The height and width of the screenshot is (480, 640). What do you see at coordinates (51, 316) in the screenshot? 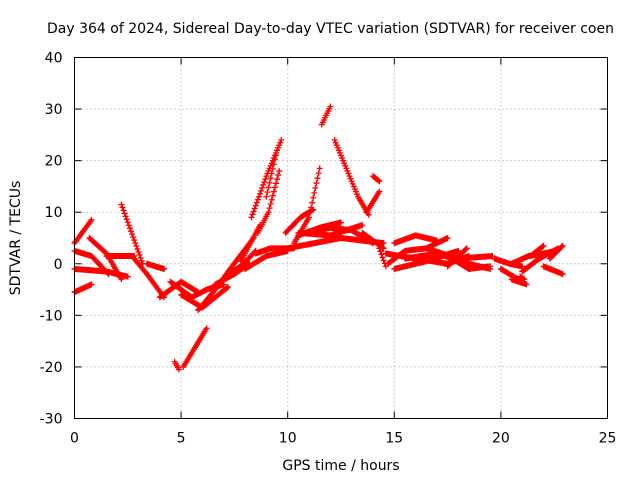
I see `y-tick-label: -10` at bounding box center [51, 316].